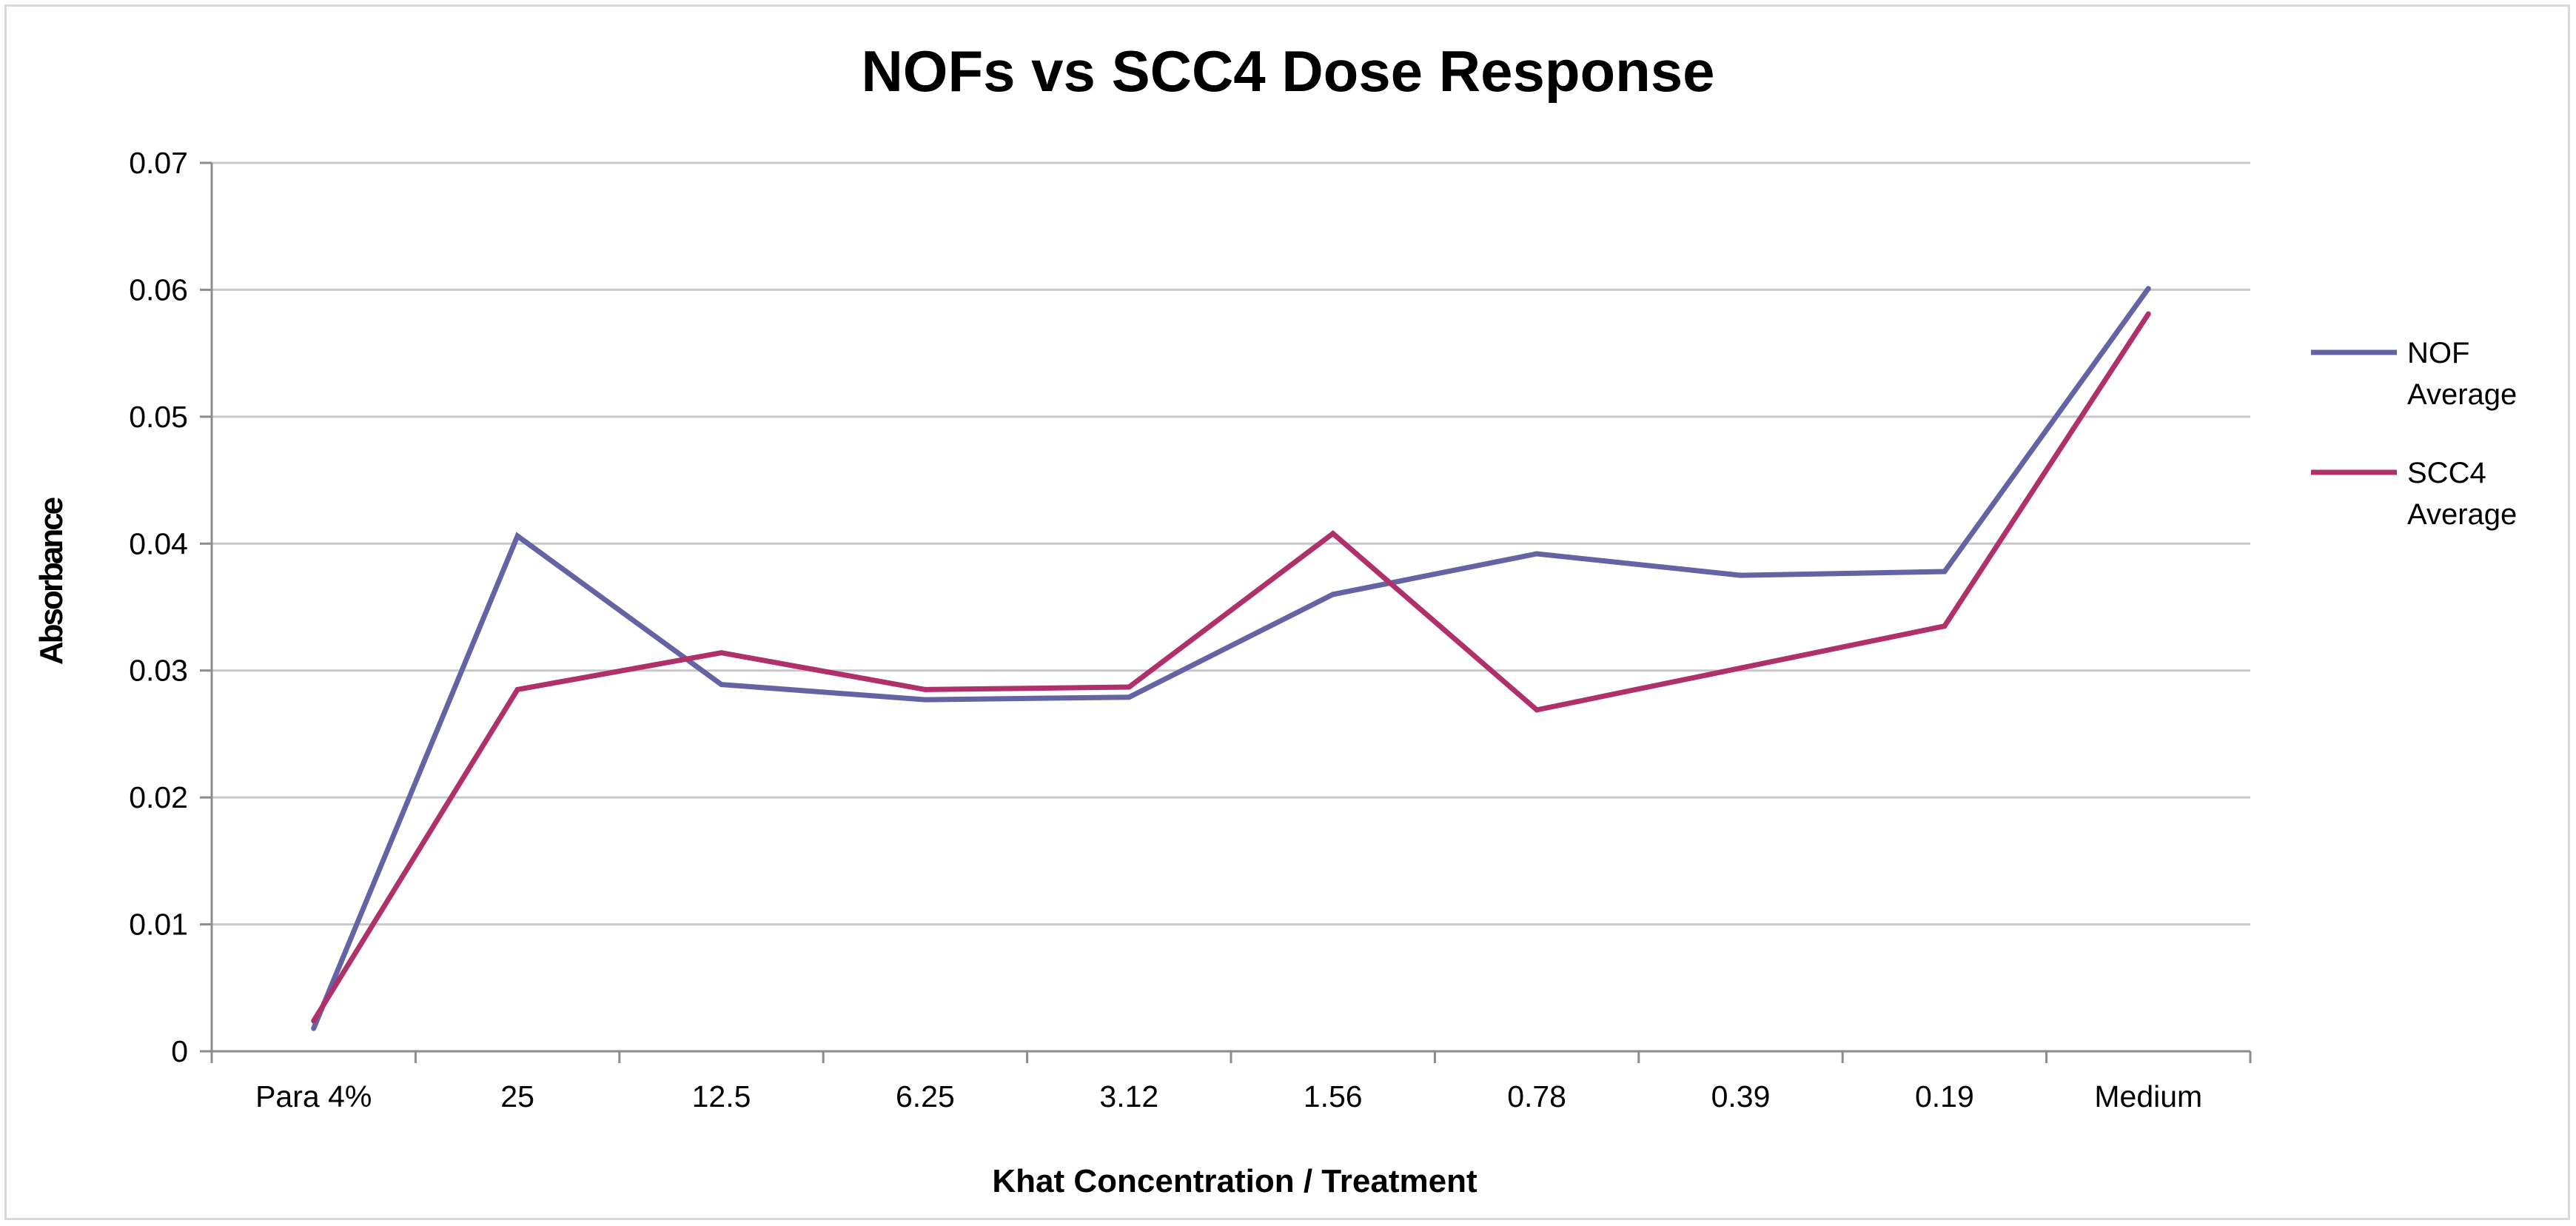 The height and width of the screenshot is (1226, 2576). I want to click on x-tick-label-0: Para 4%, so click(313, 1096).